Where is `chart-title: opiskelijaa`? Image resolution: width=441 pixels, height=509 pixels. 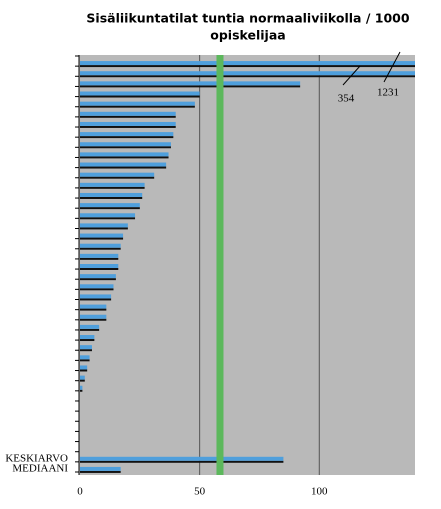 chart-title: opiskelijaa is located at coordinates (247, 35).